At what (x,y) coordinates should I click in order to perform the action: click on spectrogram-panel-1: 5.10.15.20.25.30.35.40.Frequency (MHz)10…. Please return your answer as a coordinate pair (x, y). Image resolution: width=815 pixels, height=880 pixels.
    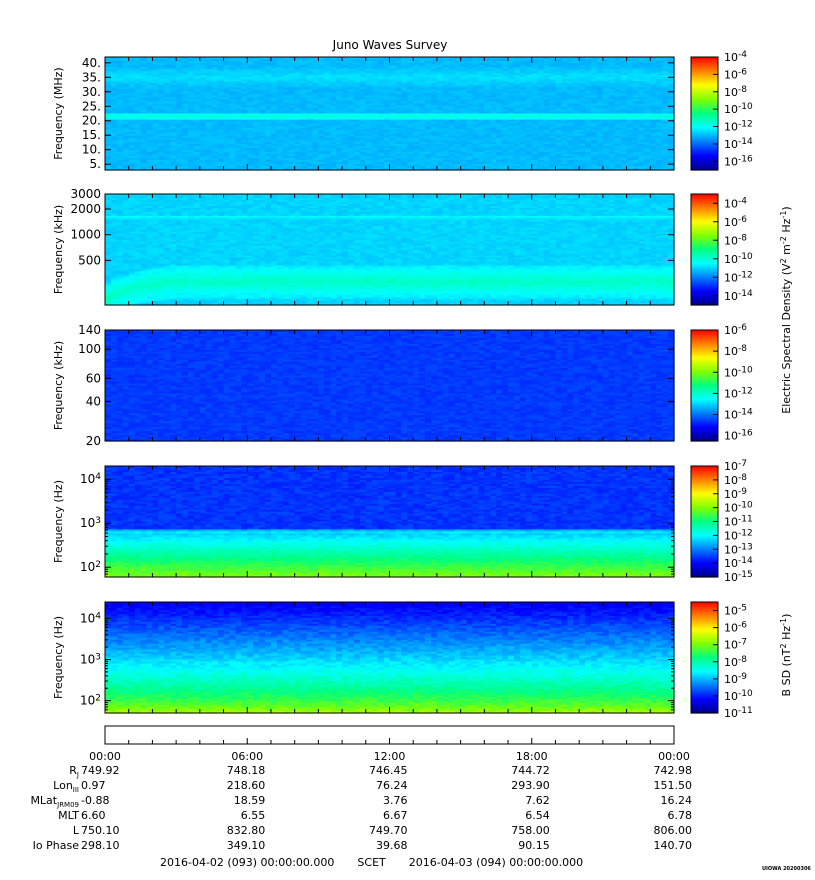
    Looking at the image, I should click on (402, 110).